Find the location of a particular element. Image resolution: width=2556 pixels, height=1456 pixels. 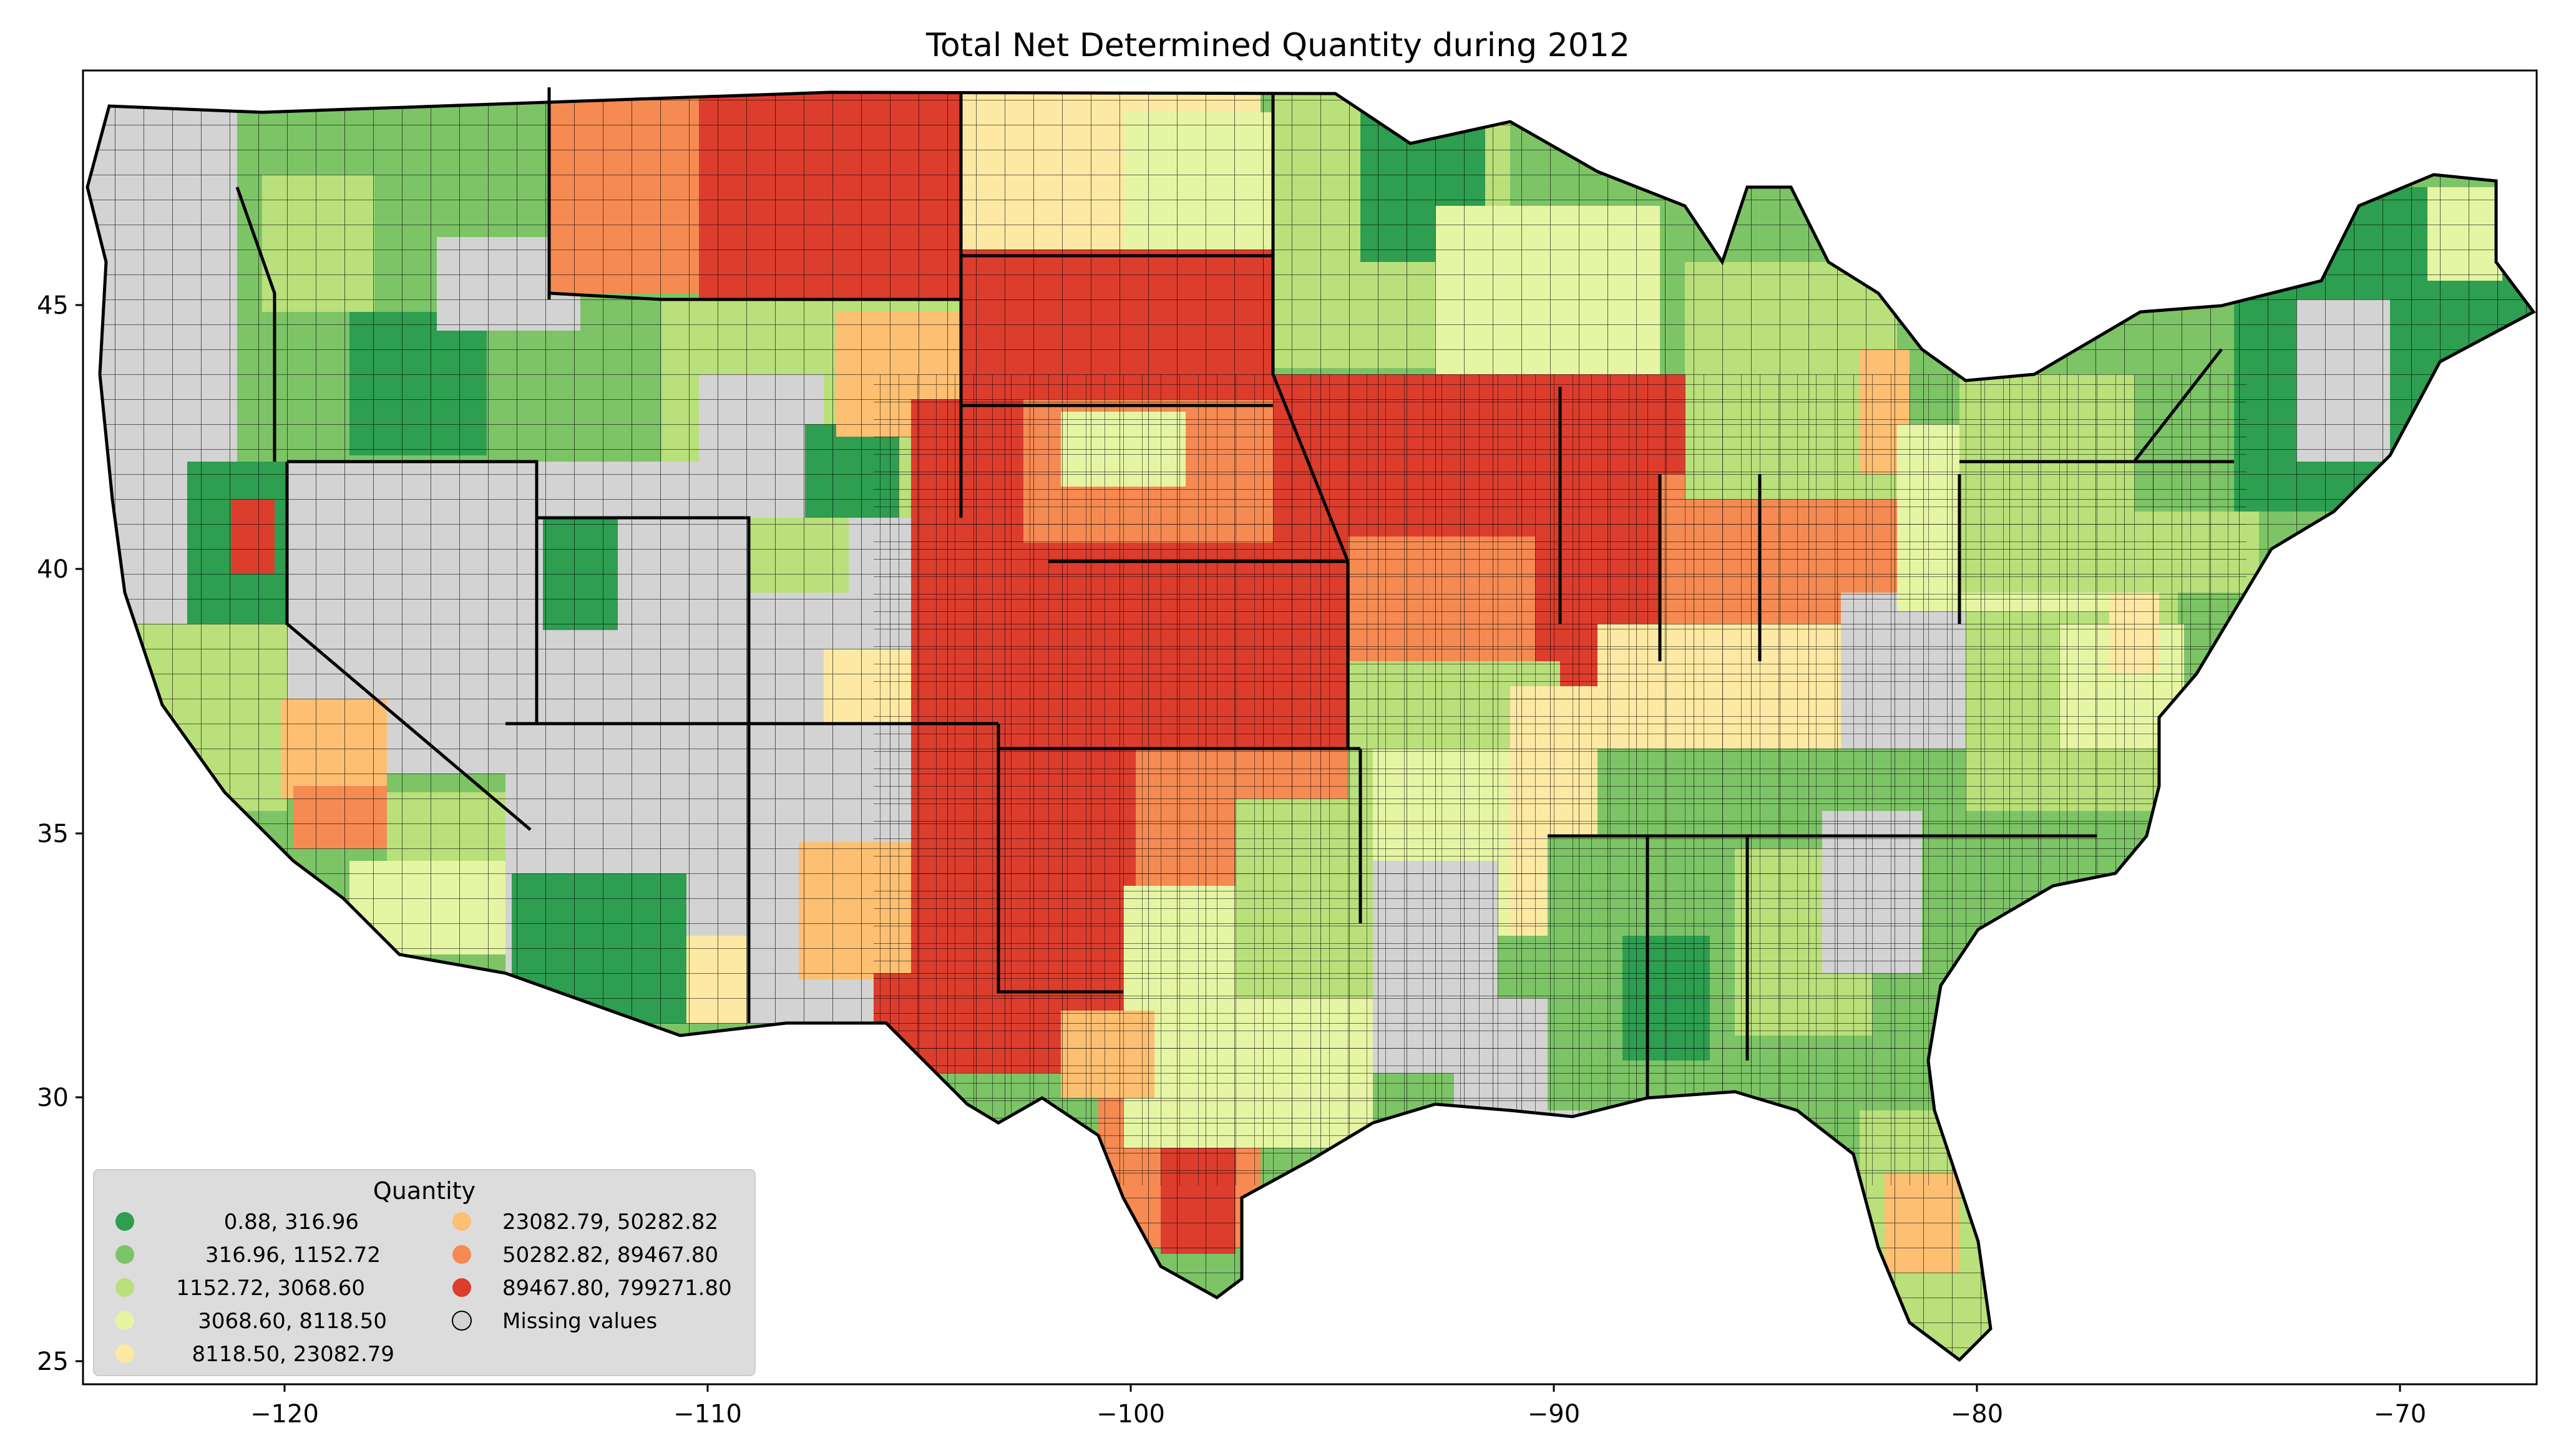

x-axis: −120 −110 −100 −90 −80 −70 is located at coordinates (1338, 1406).